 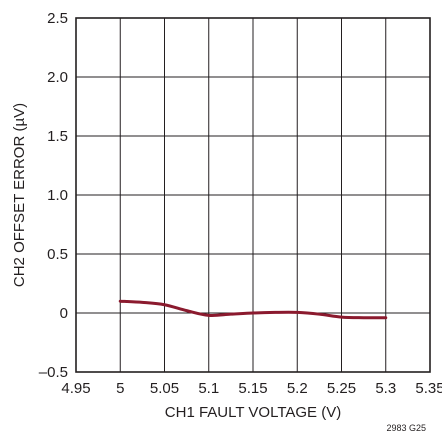 What do you see at coordinates (341, 388) in the screenshot?
I see `x-tick-label: 5.25` at bounding box center [341, 388].